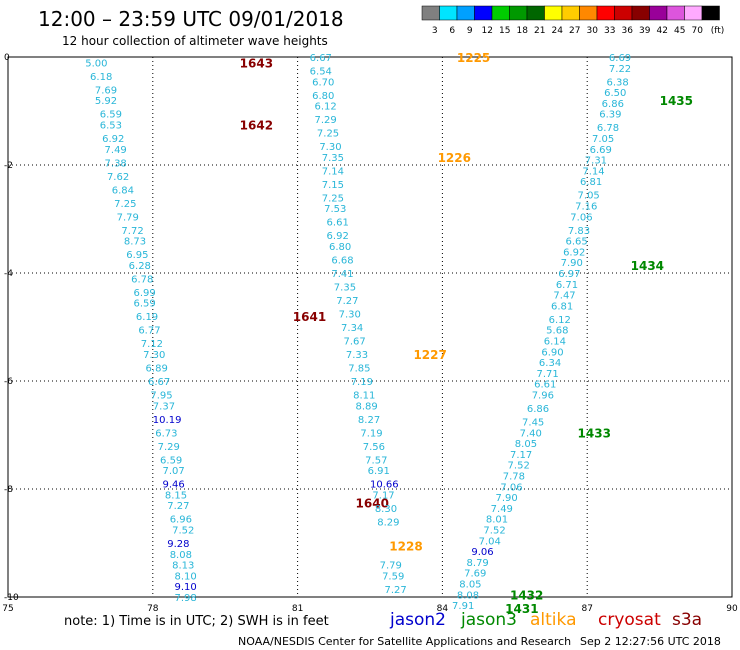 The width and height of the screenshot is (740, 650). I want to click on swh-value: 7.72, so click(132, 231).